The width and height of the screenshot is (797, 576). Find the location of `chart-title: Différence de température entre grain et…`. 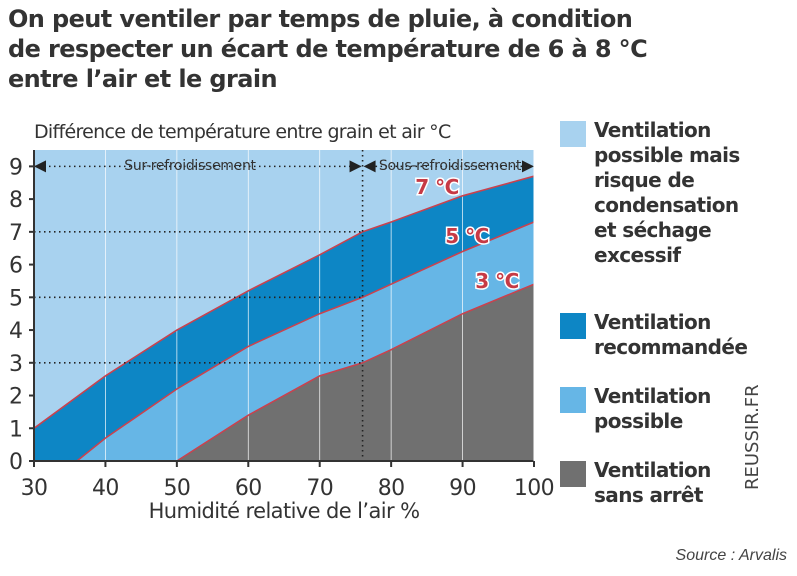

chart-title: Différence de température entre grain et… is located at coordinates (242, 132).